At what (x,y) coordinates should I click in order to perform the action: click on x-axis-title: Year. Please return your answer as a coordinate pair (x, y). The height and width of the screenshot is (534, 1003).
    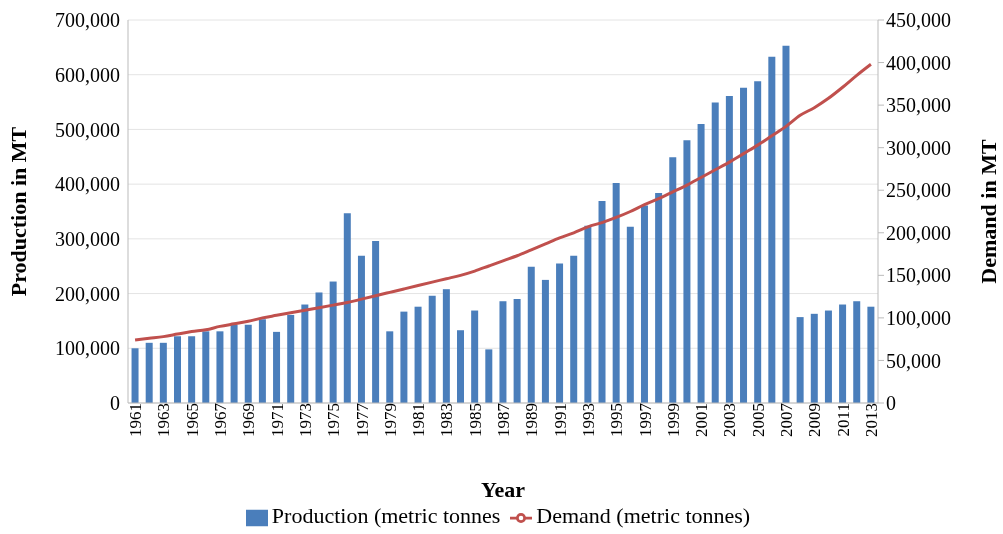
    Looking at the image, I should click on (503, 489).